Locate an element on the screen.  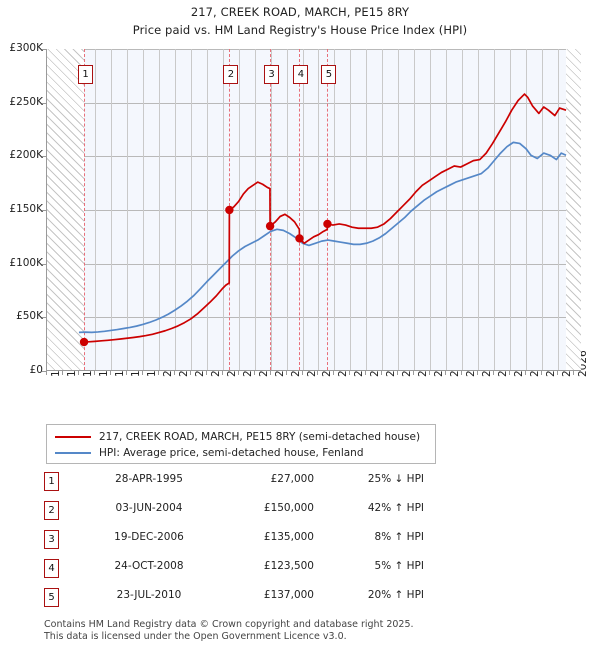
transaction-index-badge: 5 is located at coordinates (51, 597).